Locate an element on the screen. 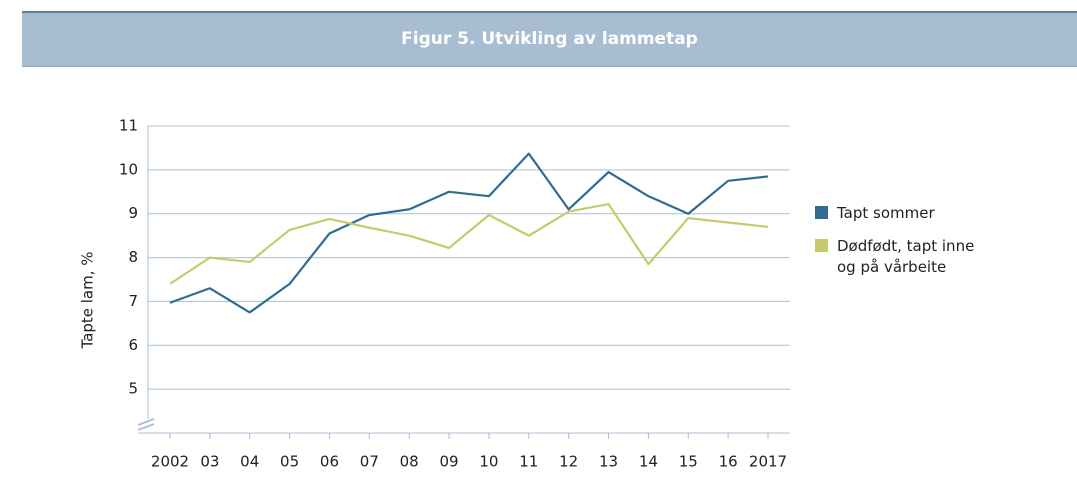 The image size is (1077, 483). chart-title: Figur 5. Utvikling av lammetap is located at coordinates (549, 39).